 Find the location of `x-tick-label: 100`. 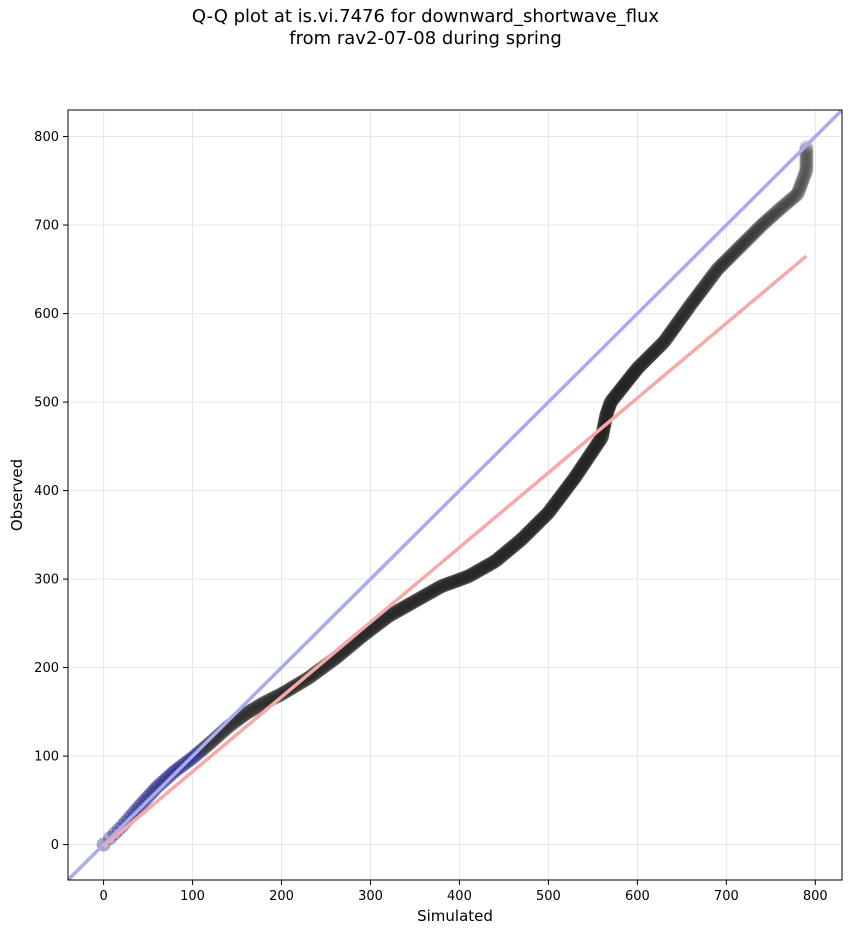

x-tick-label: 100 is located at coordinates (192, 896).